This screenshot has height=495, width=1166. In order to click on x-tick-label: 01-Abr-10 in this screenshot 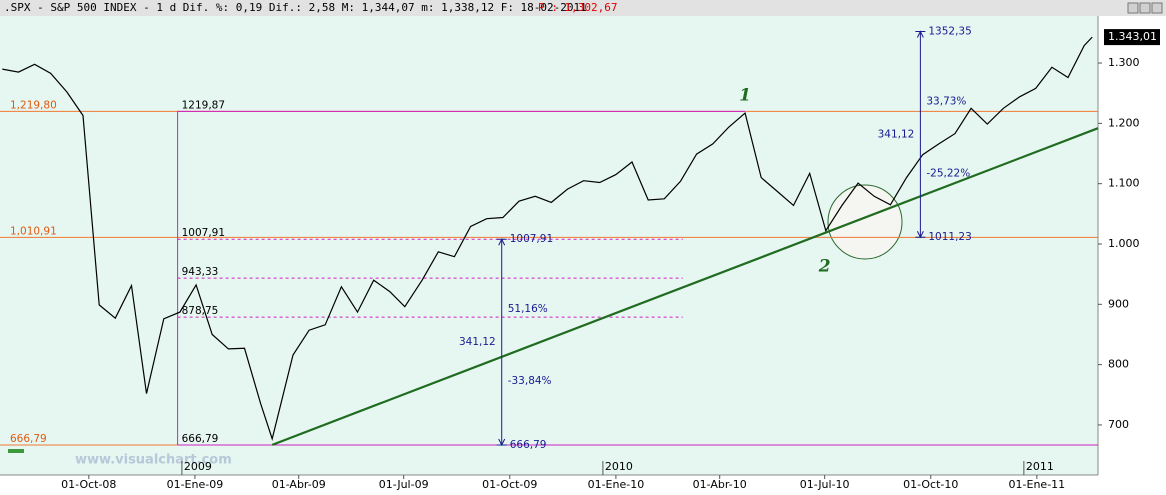, I will do `click(720, 484)`.